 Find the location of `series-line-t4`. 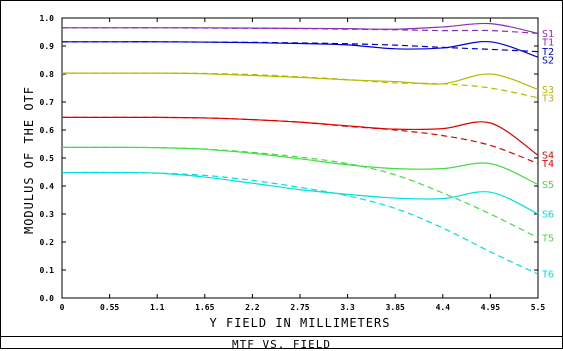

series-line-t4 is located at coordinates (300, 140).